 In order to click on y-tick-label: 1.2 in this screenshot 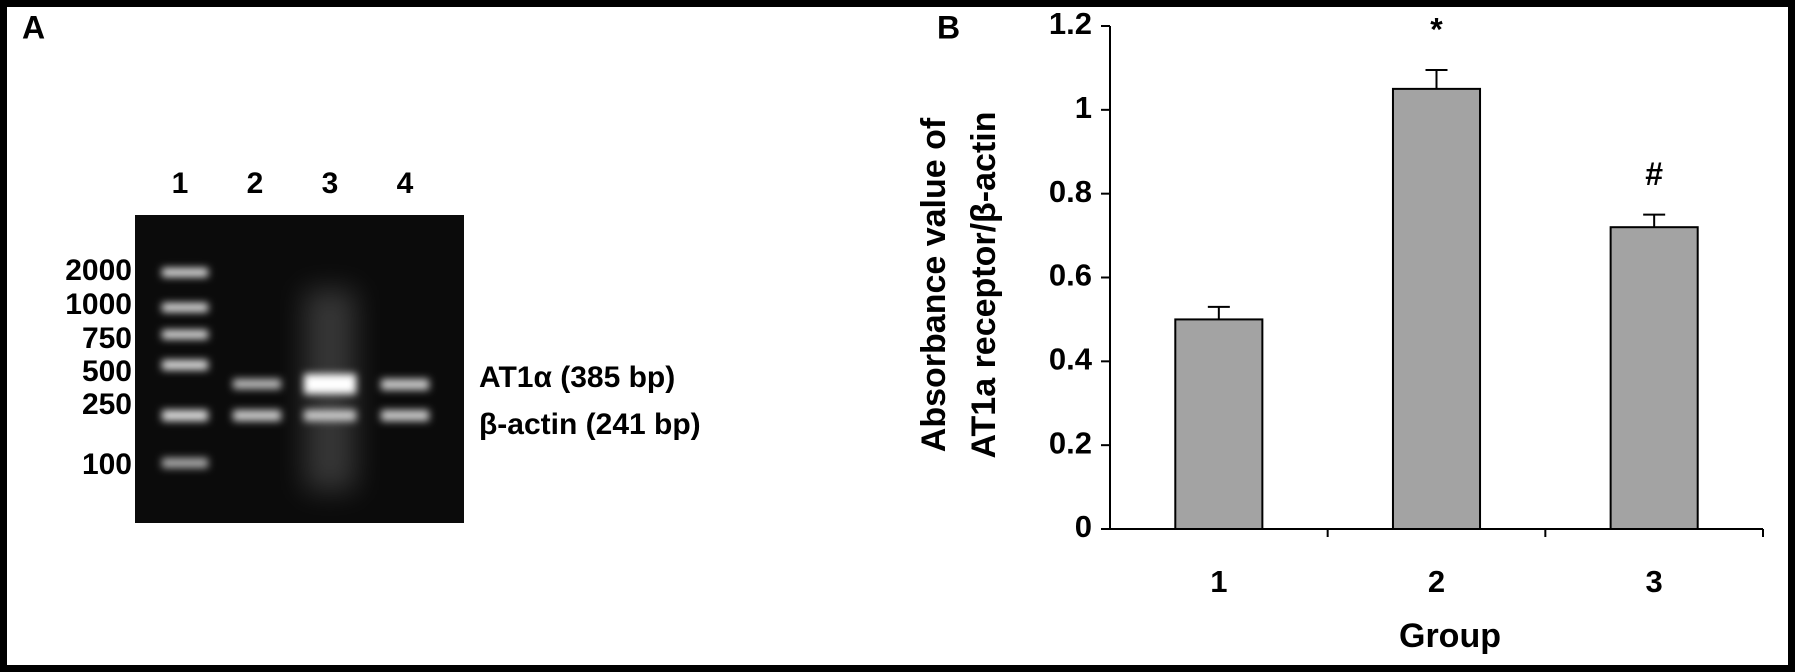, I will do `click(1070, 23)`.